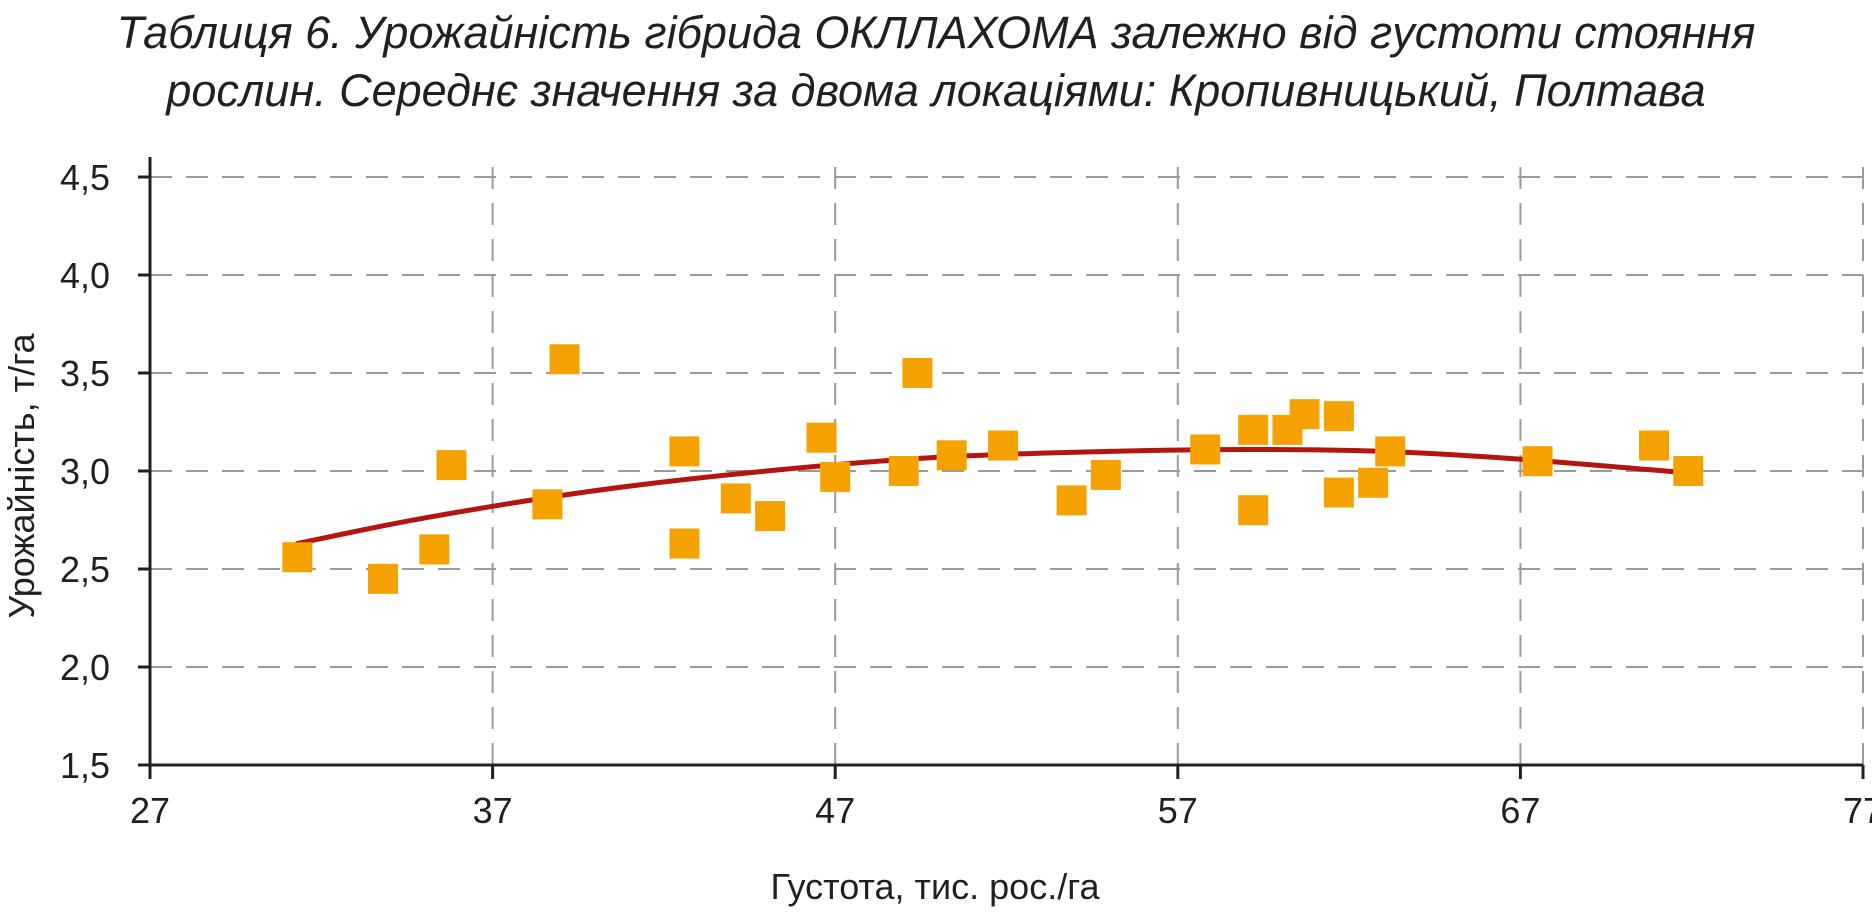 The height and width of the screenshot is (913, 1872). Describe the element at coordinates (85, 569) in the screenshot. I see `y-tick-label: 2,5` at that location.